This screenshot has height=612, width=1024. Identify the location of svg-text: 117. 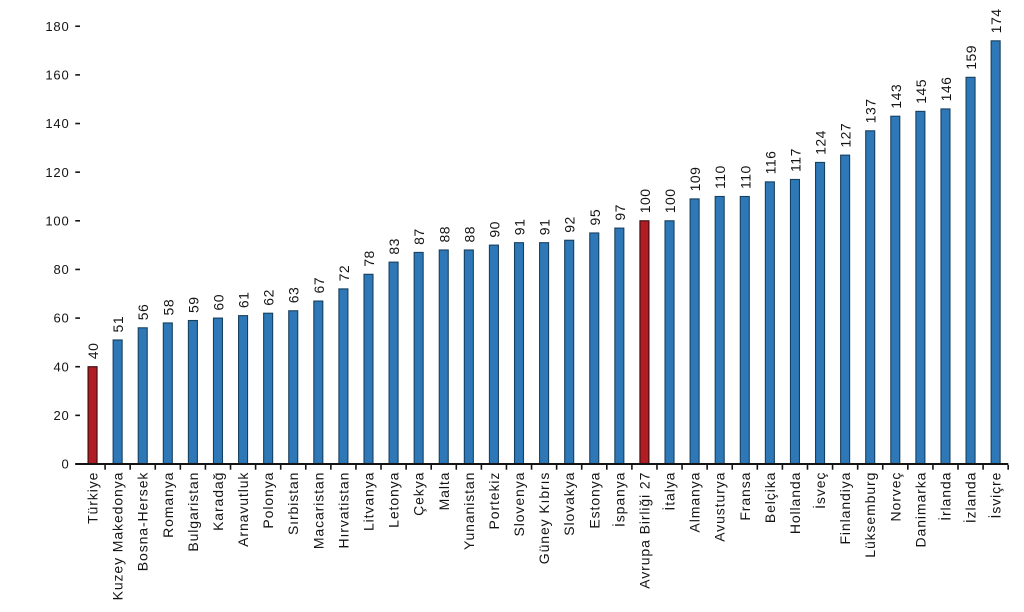
(795, 160).